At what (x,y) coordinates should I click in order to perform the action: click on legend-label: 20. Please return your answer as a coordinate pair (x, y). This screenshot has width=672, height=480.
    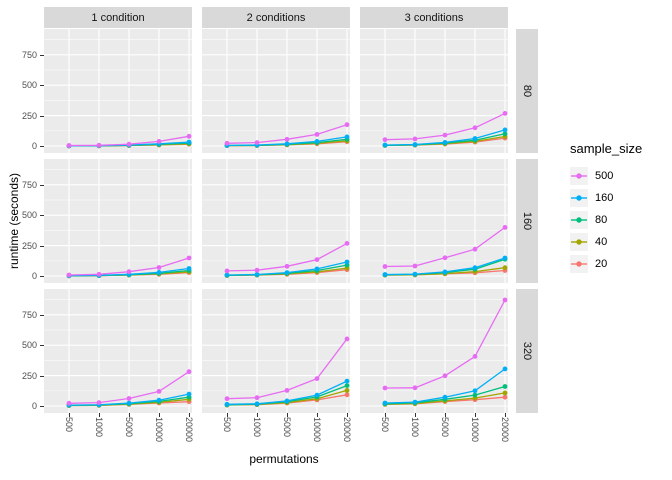
    Looking at the image, I should click on (601, 264).